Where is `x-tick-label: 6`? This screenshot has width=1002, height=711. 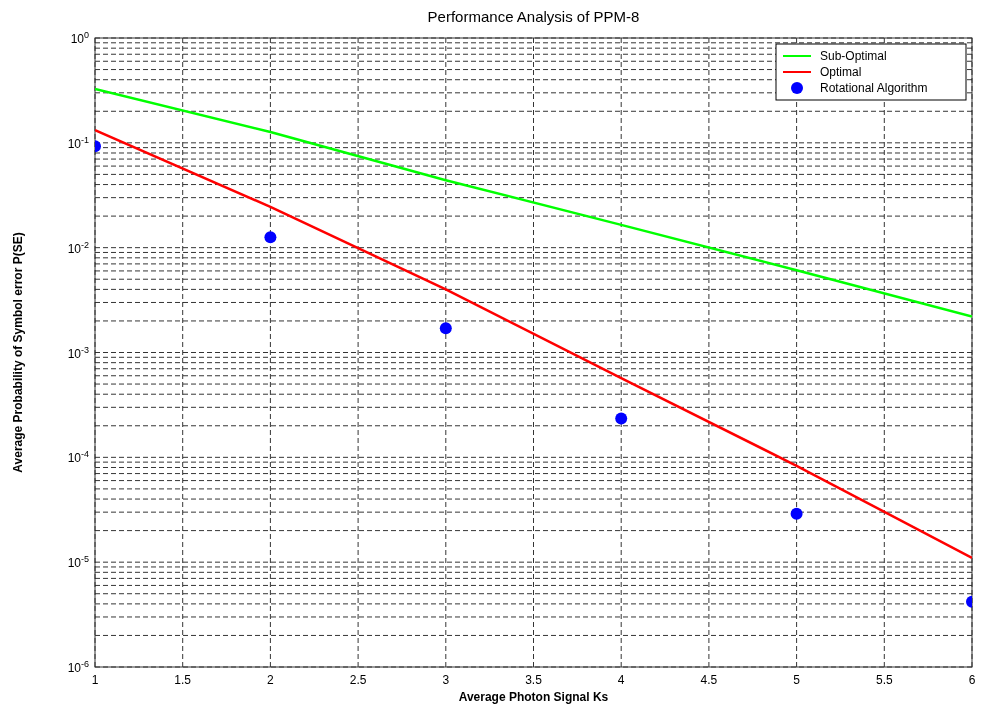
x-tick-label: 6 is located at coordinates (972, 680).